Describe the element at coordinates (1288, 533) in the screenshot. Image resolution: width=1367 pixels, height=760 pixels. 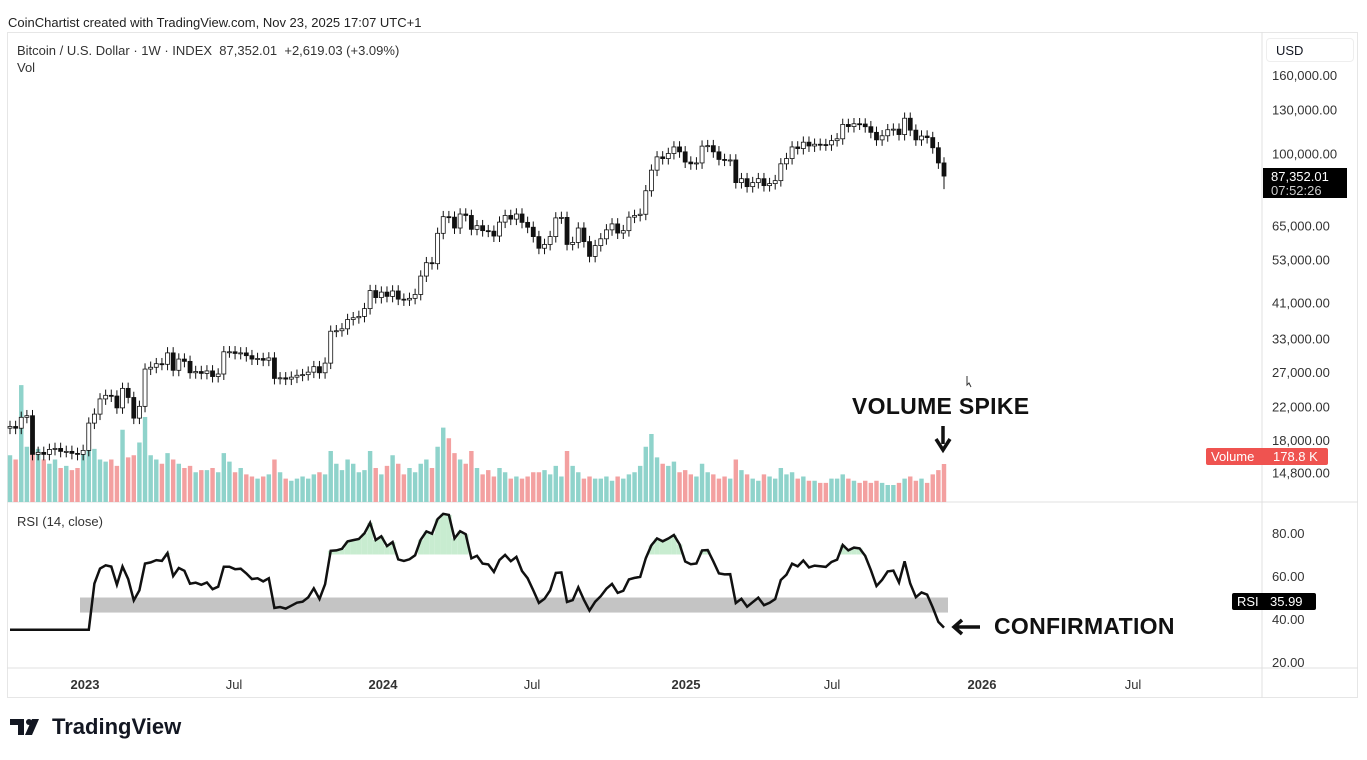
I see `rsi-tick-label: 80.00` at that location.